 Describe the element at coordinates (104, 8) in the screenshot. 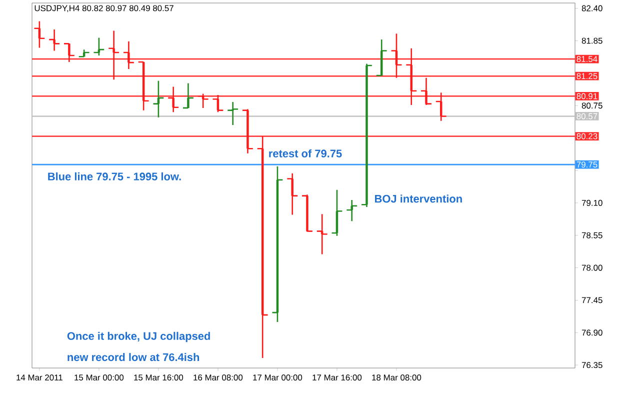

I see `chart-title: USDJPY,H4 80.82 80.97 80.49 80.57` at that location.